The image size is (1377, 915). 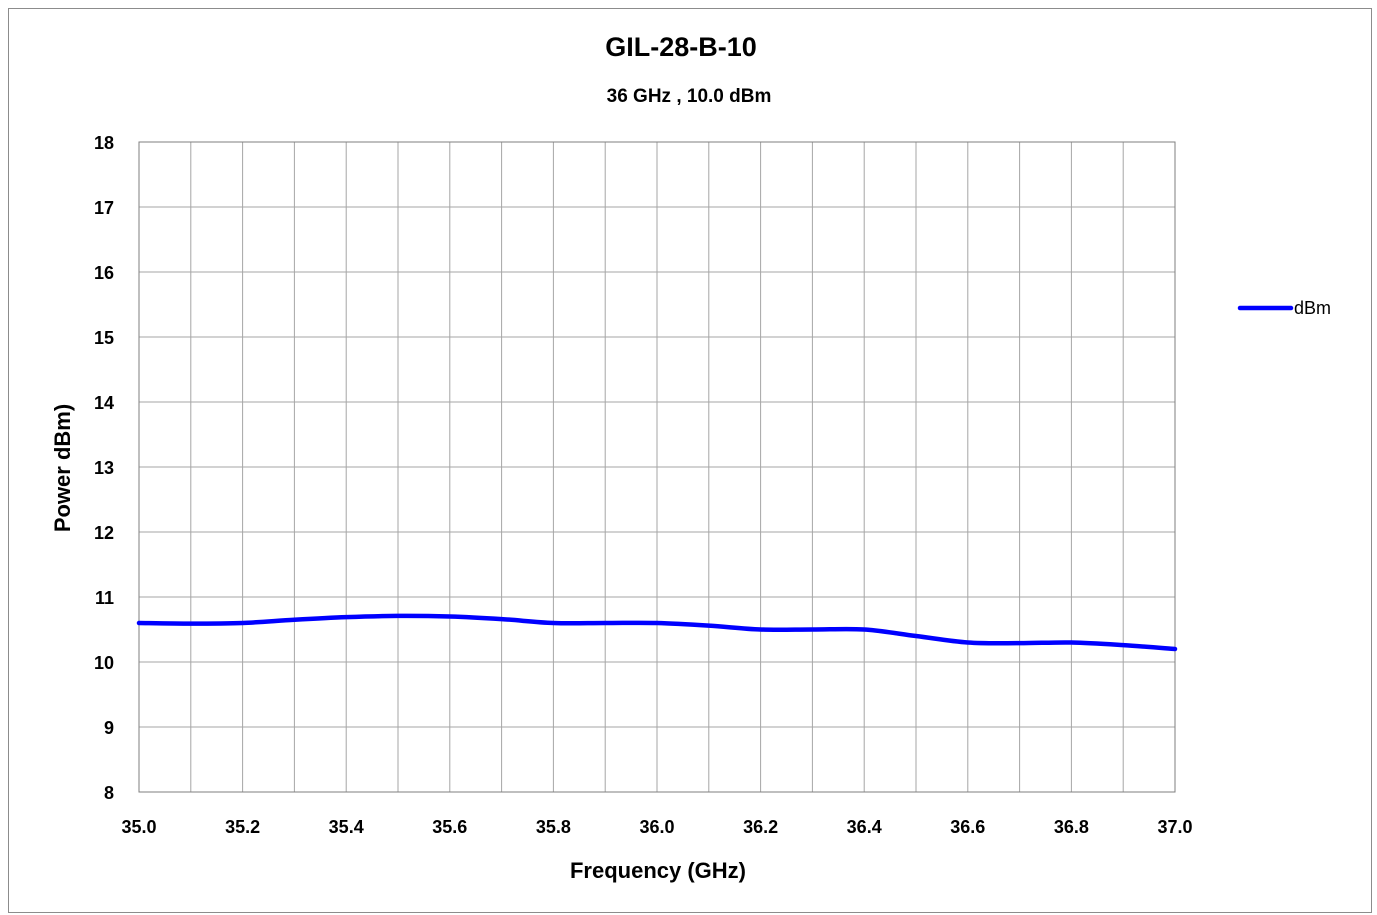 I want to click on y-tick-label: 15, so click(x=104, y=338).